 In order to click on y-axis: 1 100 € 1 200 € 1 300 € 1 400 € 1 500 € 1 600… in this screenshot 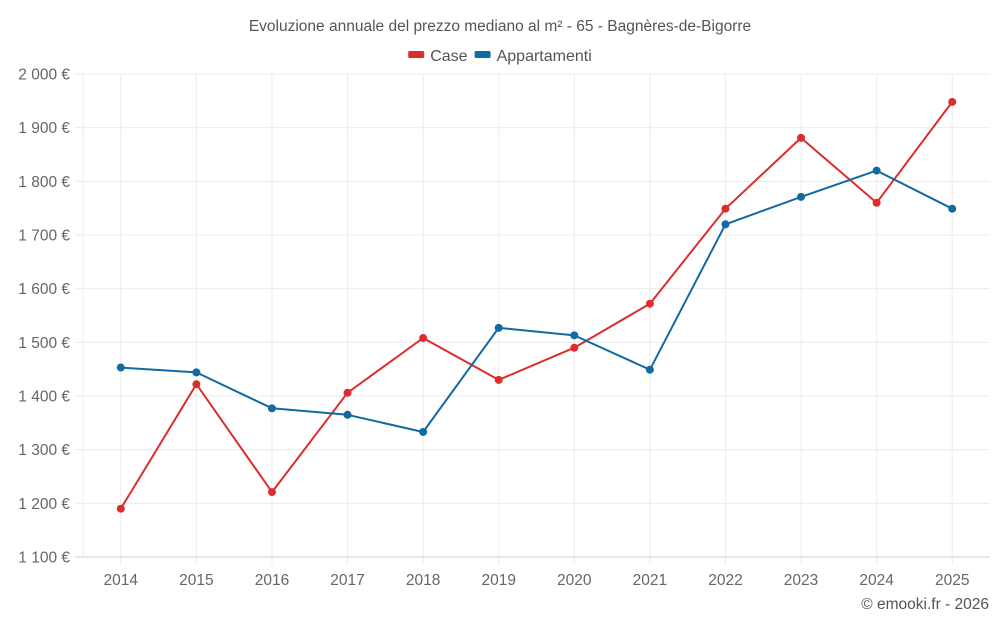, I will do `click(44, 317)`.